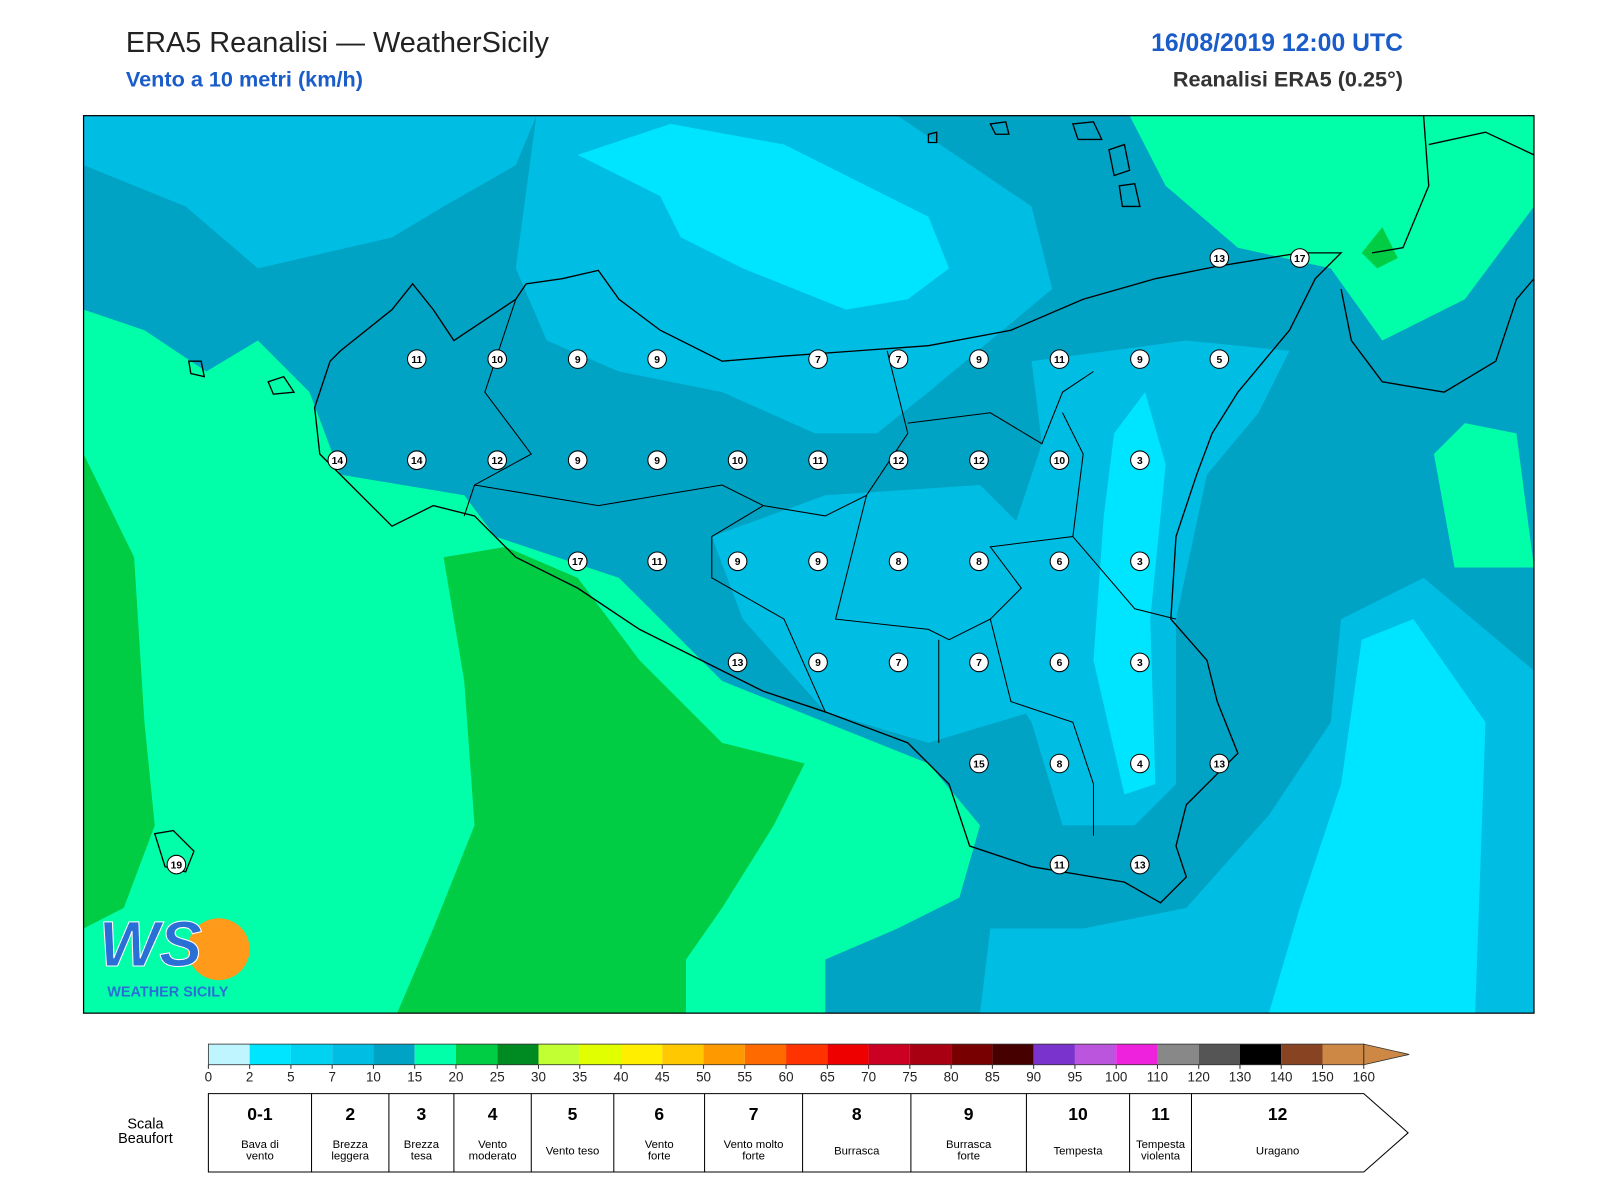 The width and height of the screenshot is (1600, 1200). I want to click on beaufort-force: 11, so click(1160, 1114).